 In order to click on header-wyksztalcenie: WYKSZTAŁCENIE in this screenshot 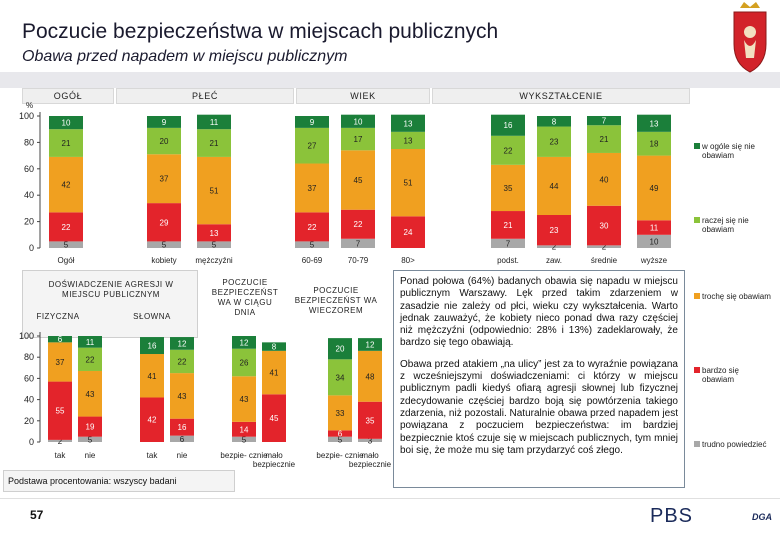, I will do `click(561, 96)`.